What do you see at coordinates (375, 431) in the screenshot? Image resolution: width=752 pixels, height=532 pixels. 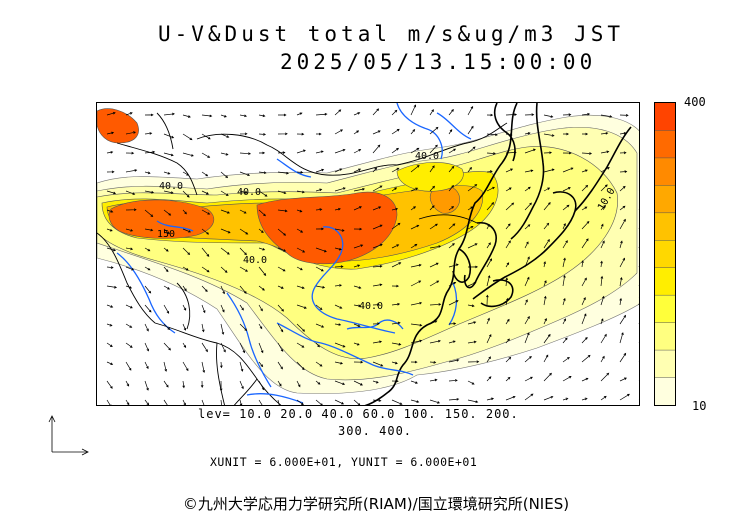 I see `contour-levels-line2: 300. 400.` at bounding box center [375, 431].